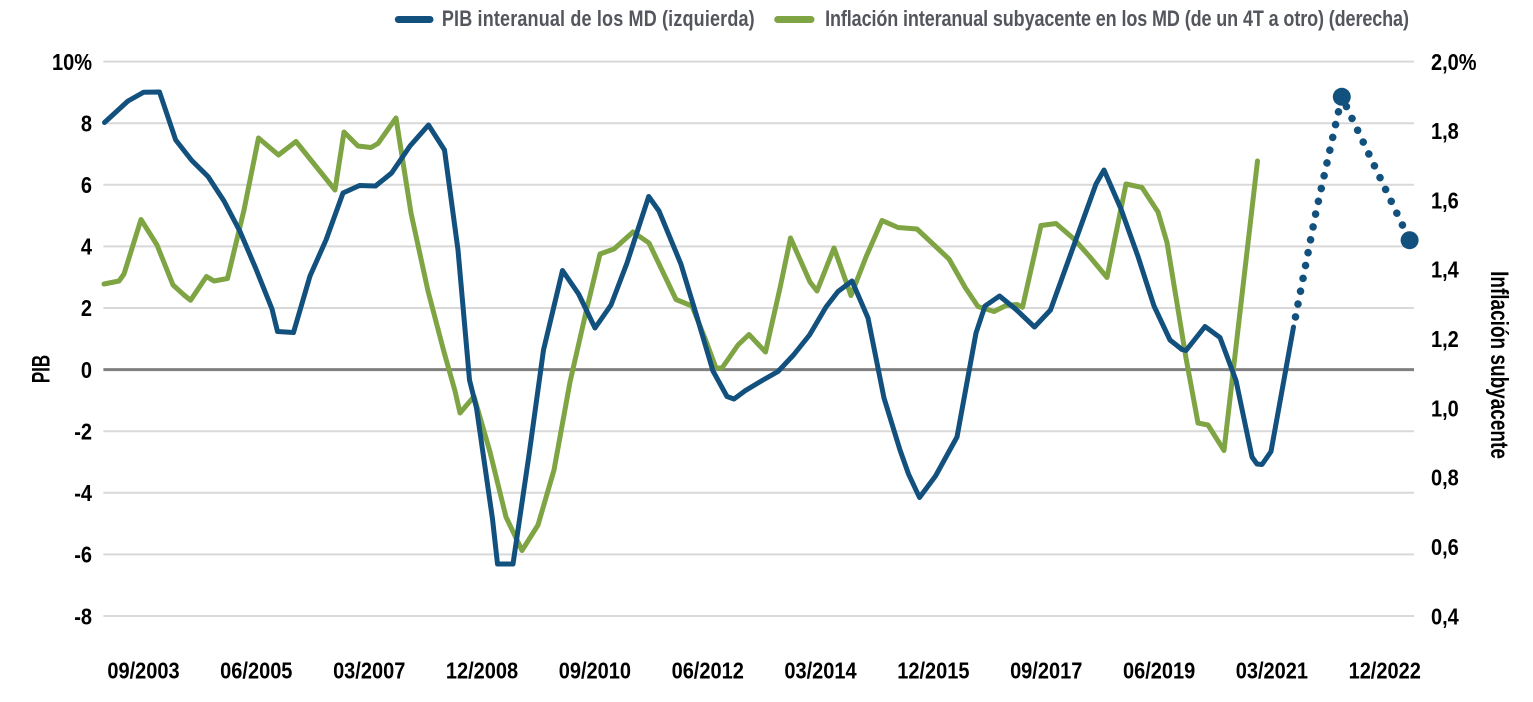  What do you see at coordinates (820, 670) in the screenshot?
I see `svg-text: 03/2014` at bounding box center [820, 670].